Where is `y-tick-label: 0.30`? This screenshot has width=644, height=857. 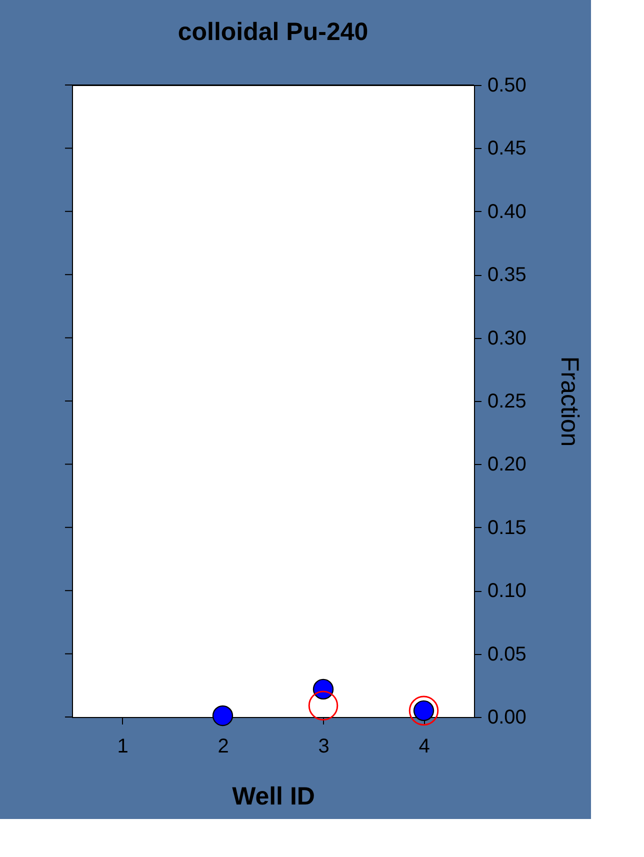 y-tick-label: 0.30 is located at coordinates (507, 338).